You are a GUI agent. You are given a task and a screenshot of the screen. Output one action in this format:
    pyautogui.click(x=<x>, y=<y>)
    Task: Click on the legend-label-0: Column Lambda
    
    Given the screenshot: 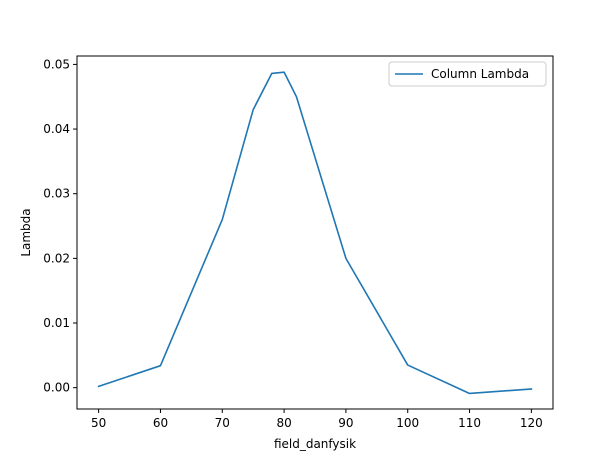 What is the action you would take?
    pyautogui.click(x=480, y=74)
    